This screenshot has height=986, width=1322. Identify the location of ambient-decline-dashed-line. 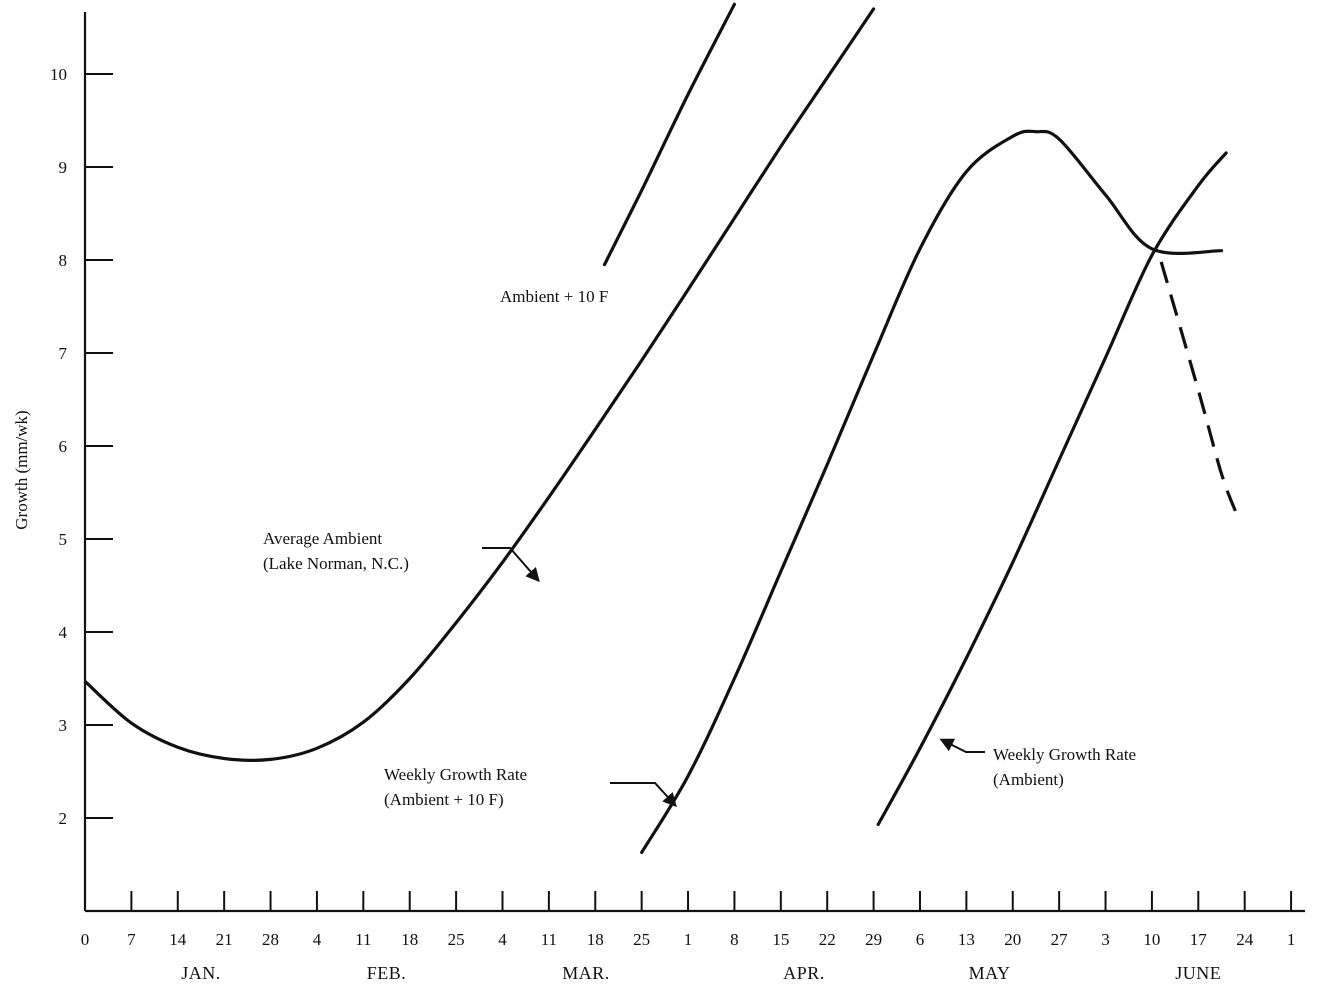
(1198, 386).